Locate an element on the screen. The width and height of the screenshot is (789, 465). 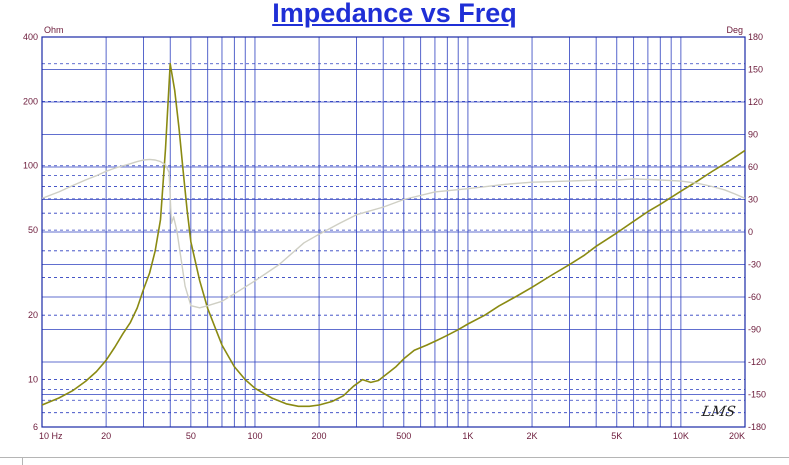
y-left-tick-label: 6 is located at coordinates (35, 427).